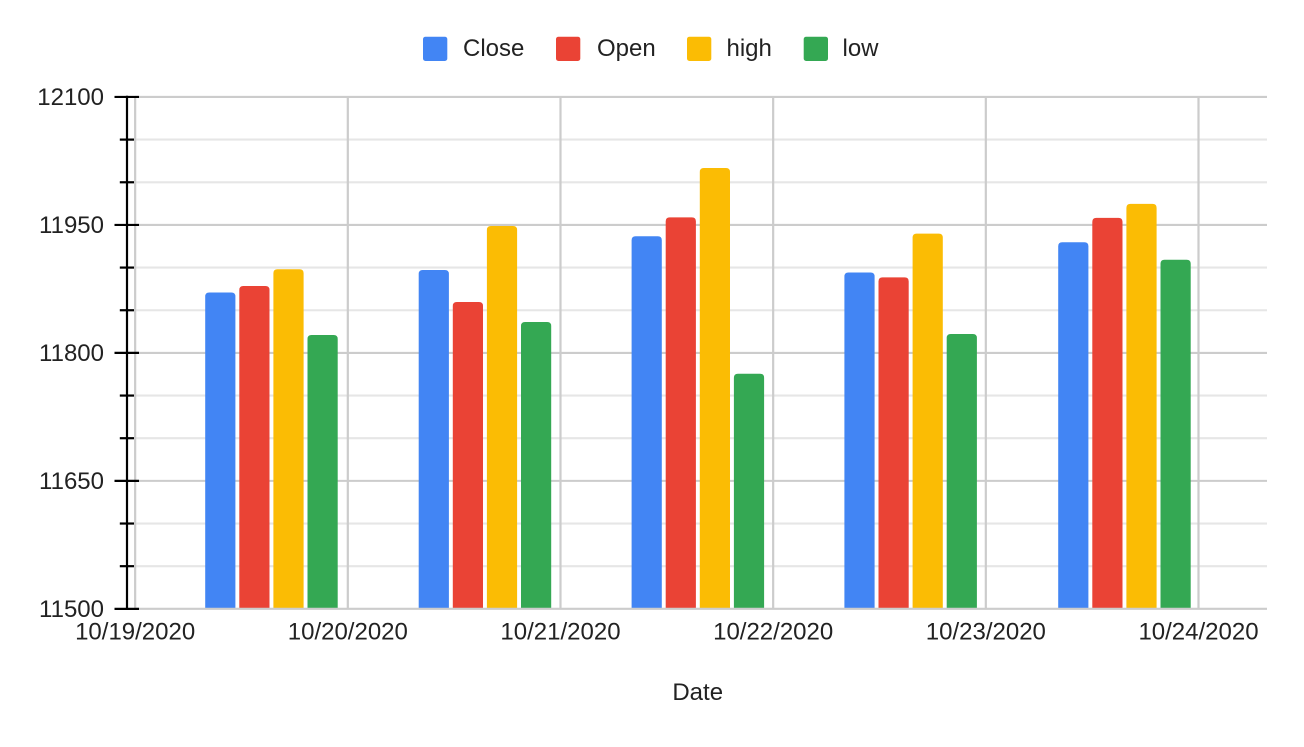 The height and width of the screenshot is (747, 1304). What do you see at coordinates (71, 609) in the screenshot?
I see `svg-text: 11500` at bounding box center [71, 609].